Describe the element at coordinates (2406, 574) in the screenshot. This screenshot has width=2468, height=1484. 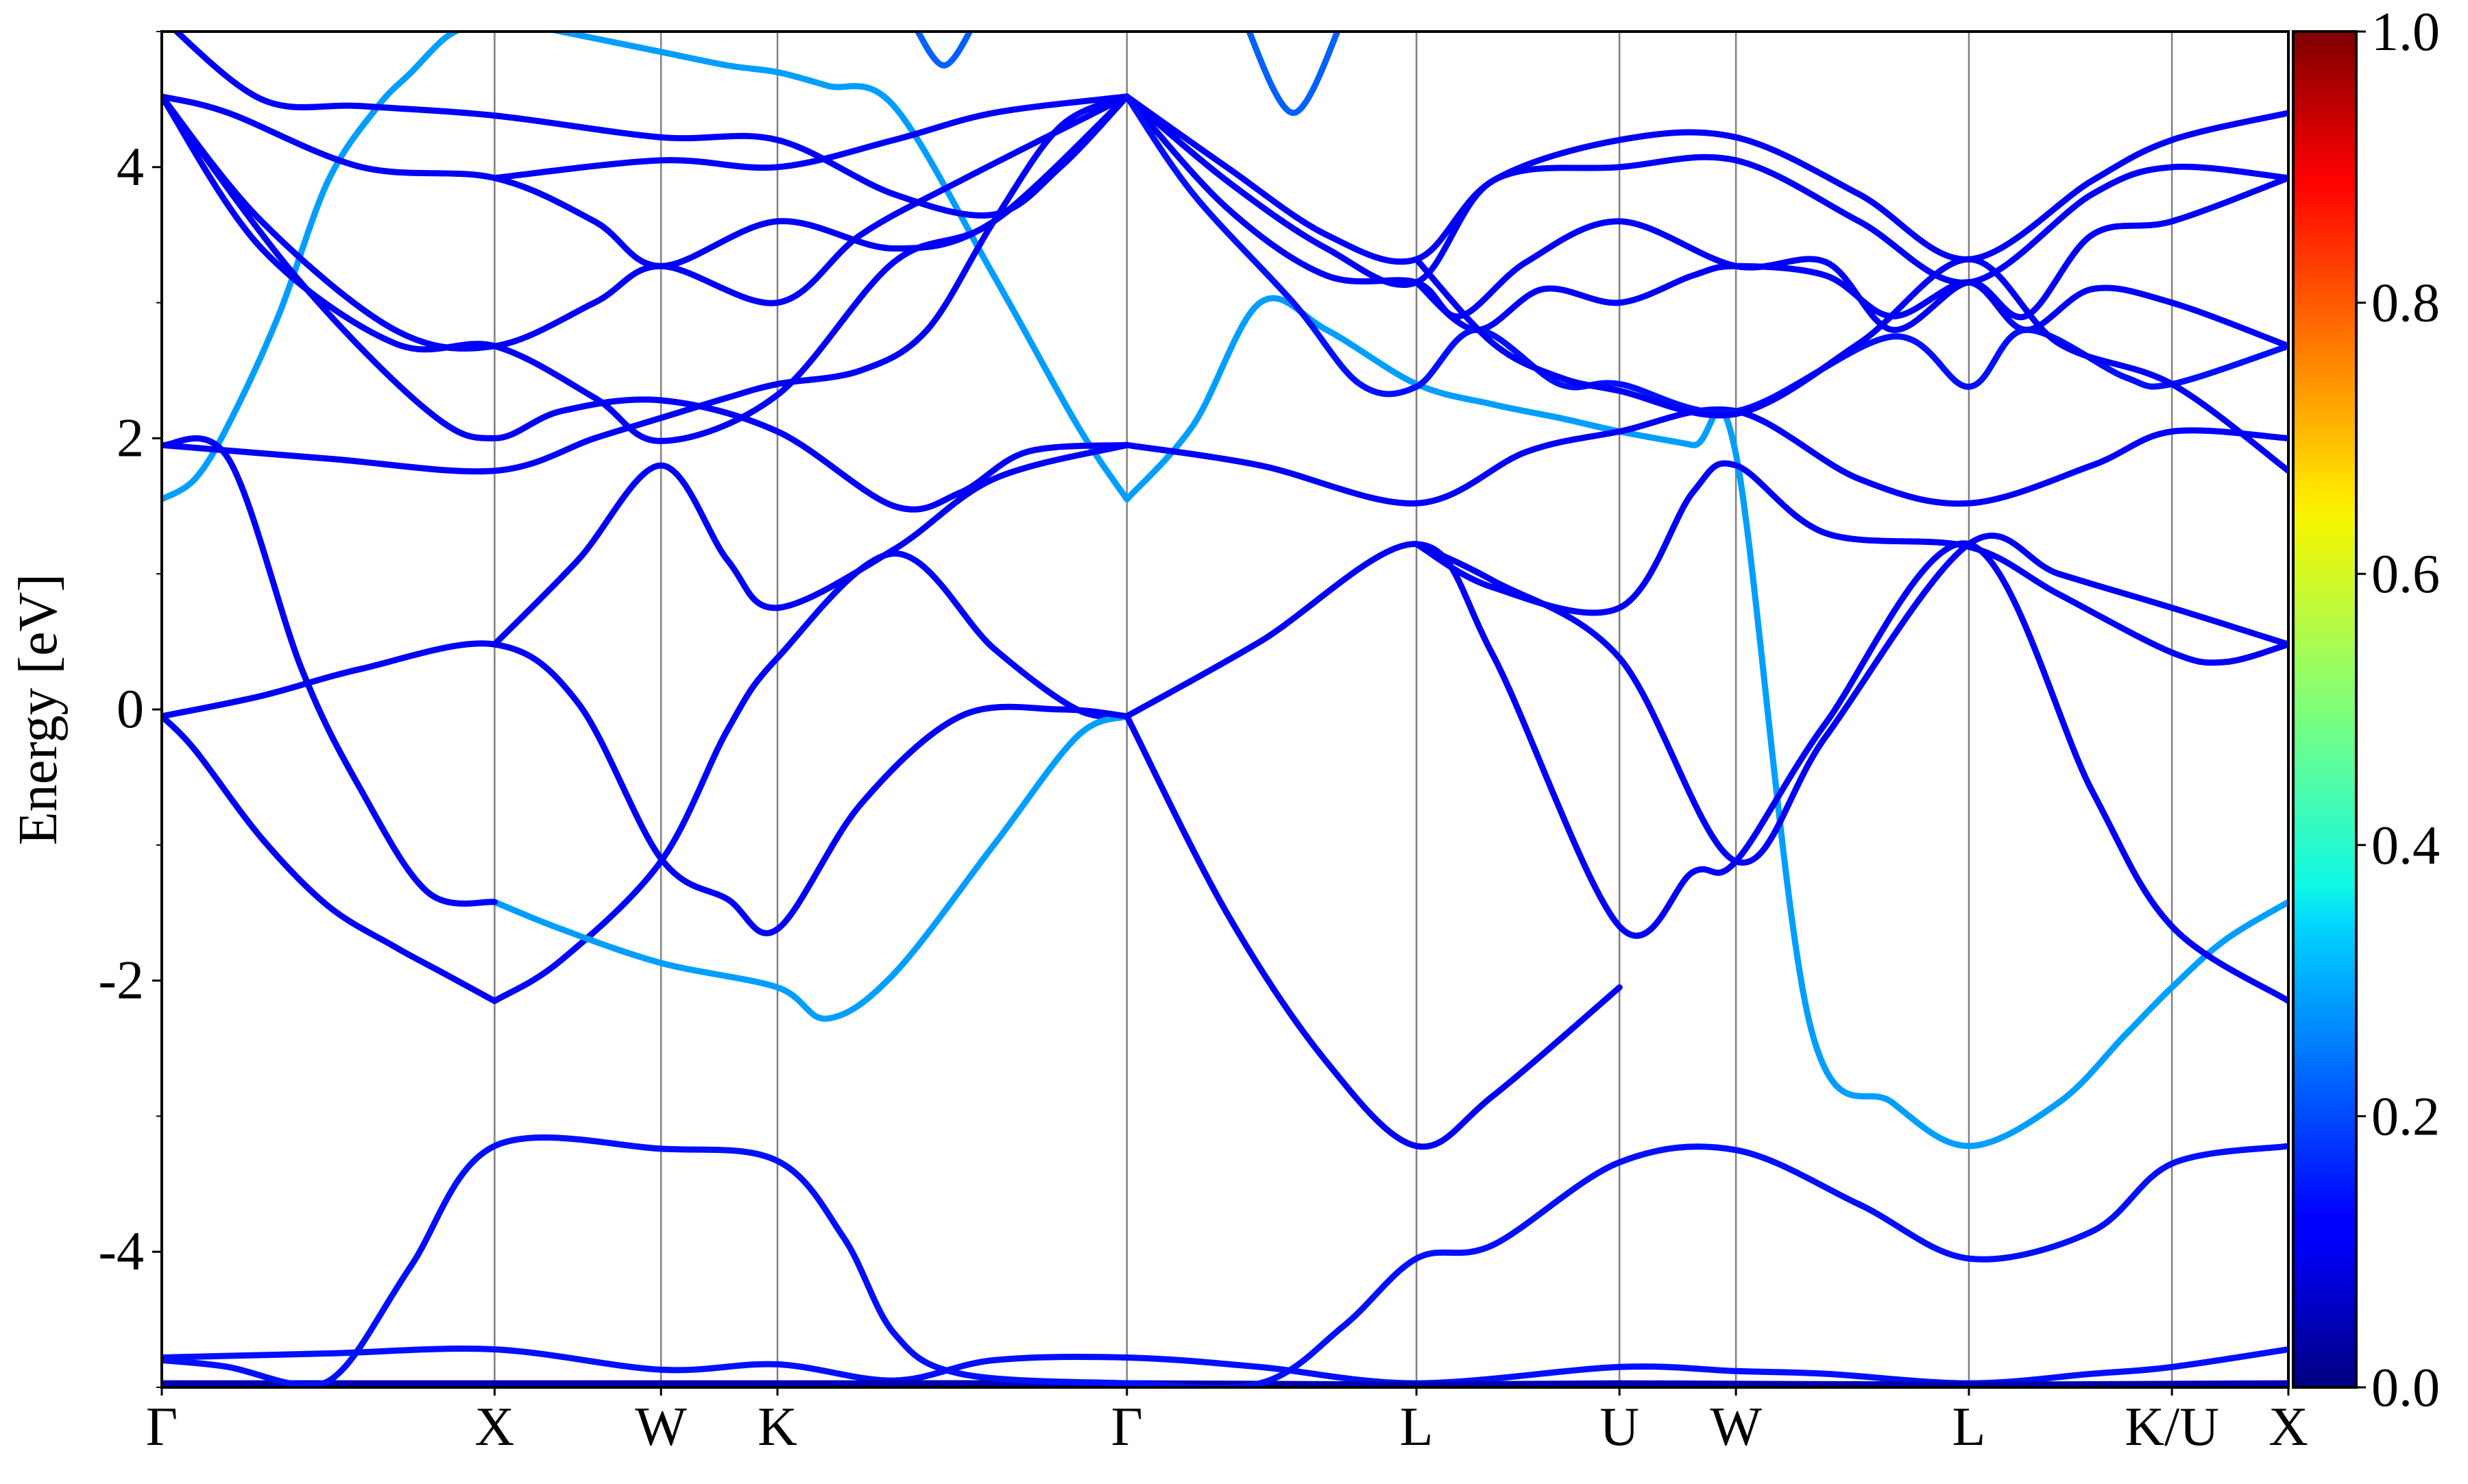
I see `colorbar-tick-label: 0.6` at that location.